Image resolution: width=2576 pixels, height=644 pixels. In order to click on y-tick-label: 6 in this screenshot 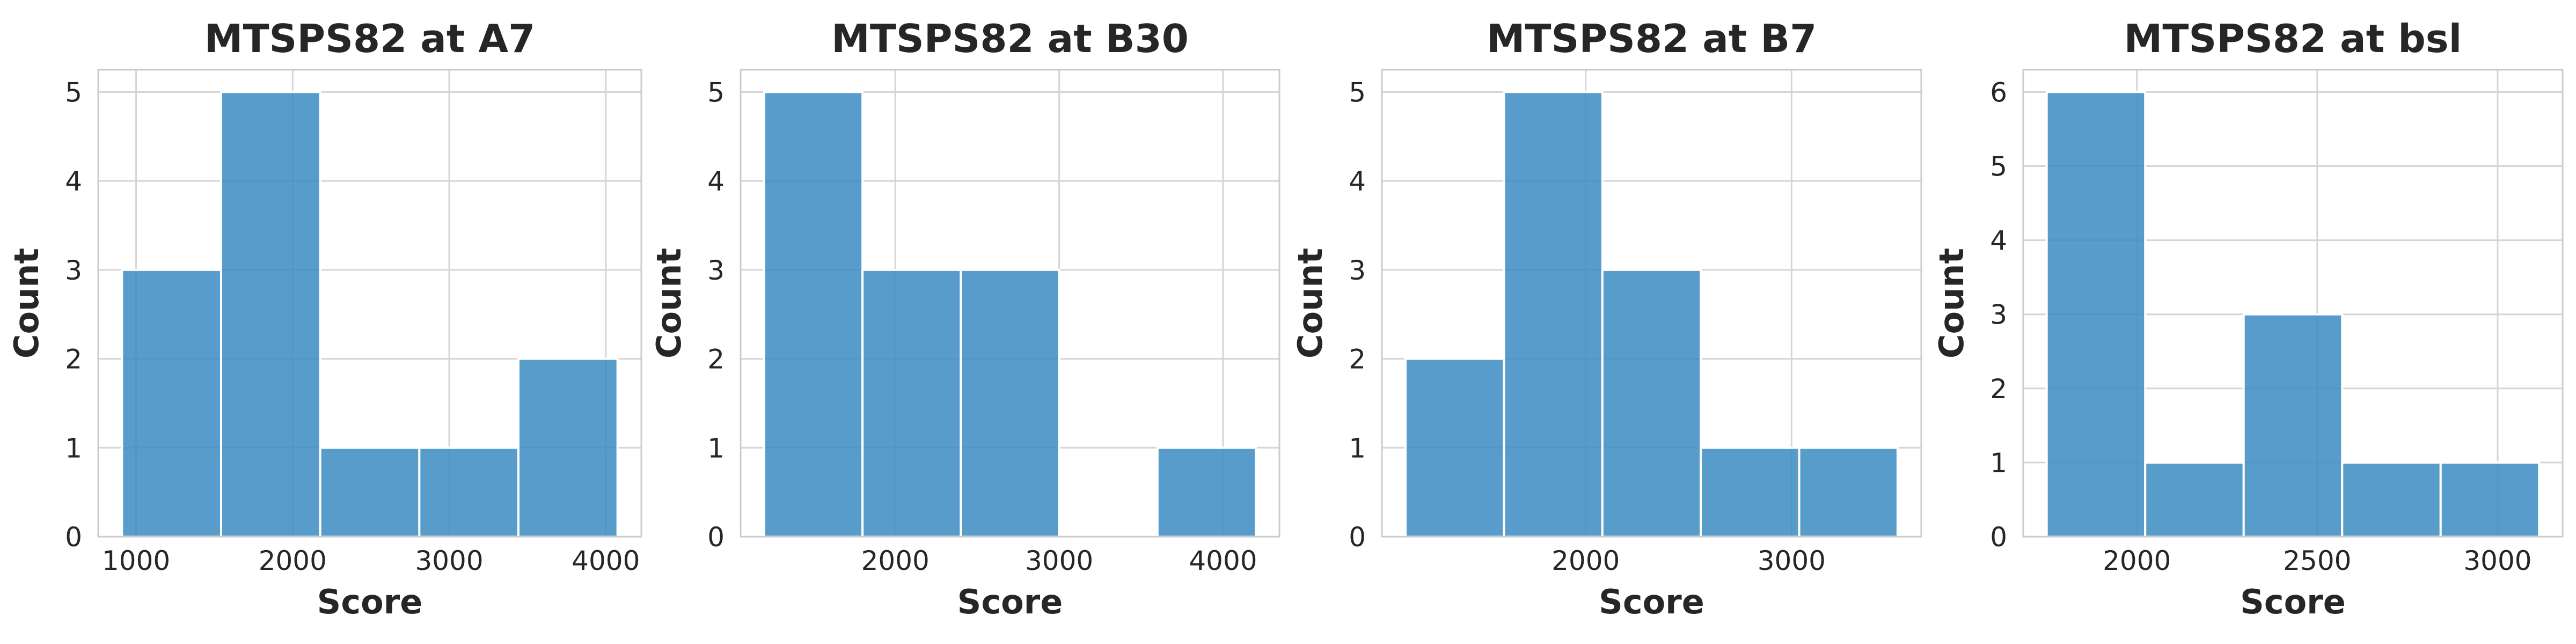, I will do `click(1998, 92)`.